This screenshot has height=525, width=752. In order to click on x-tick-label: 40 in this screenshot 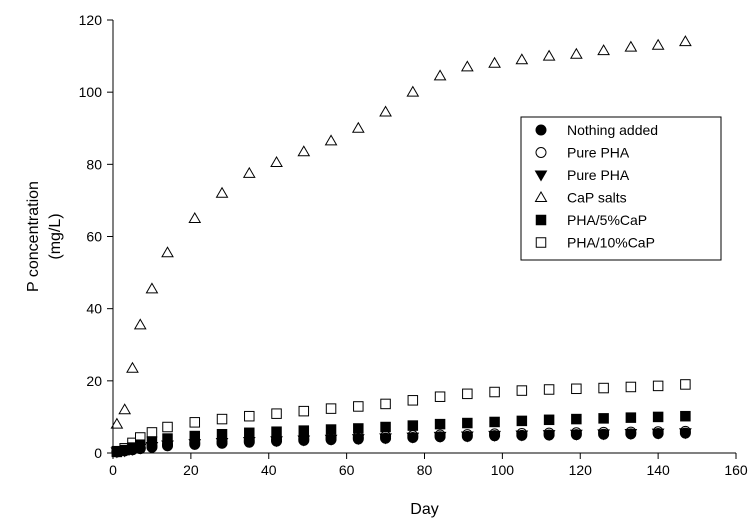, I will do `click(269, 470)`.